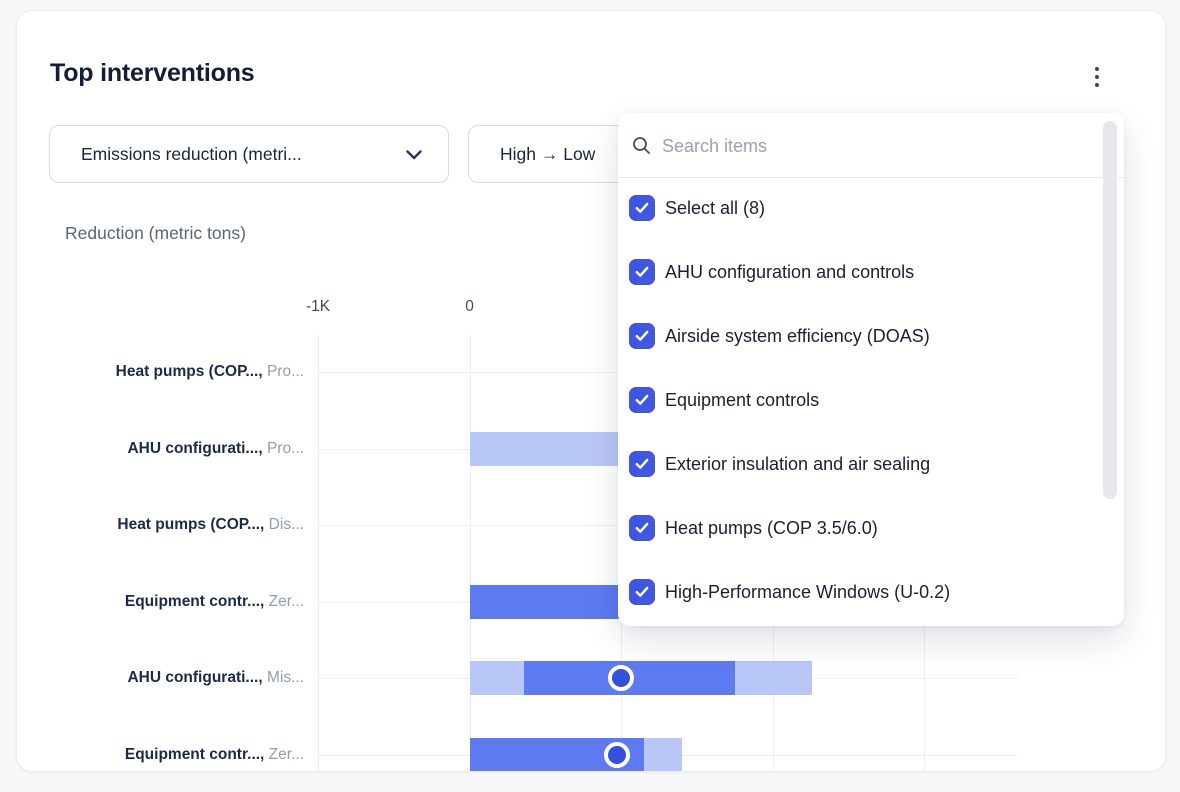 The width and height of the screenshot is (1180, 792). What do you see at coordinates (414, 154) in the screenshot?
I see `chevron-down-icon` at bounding box center [414, 154].